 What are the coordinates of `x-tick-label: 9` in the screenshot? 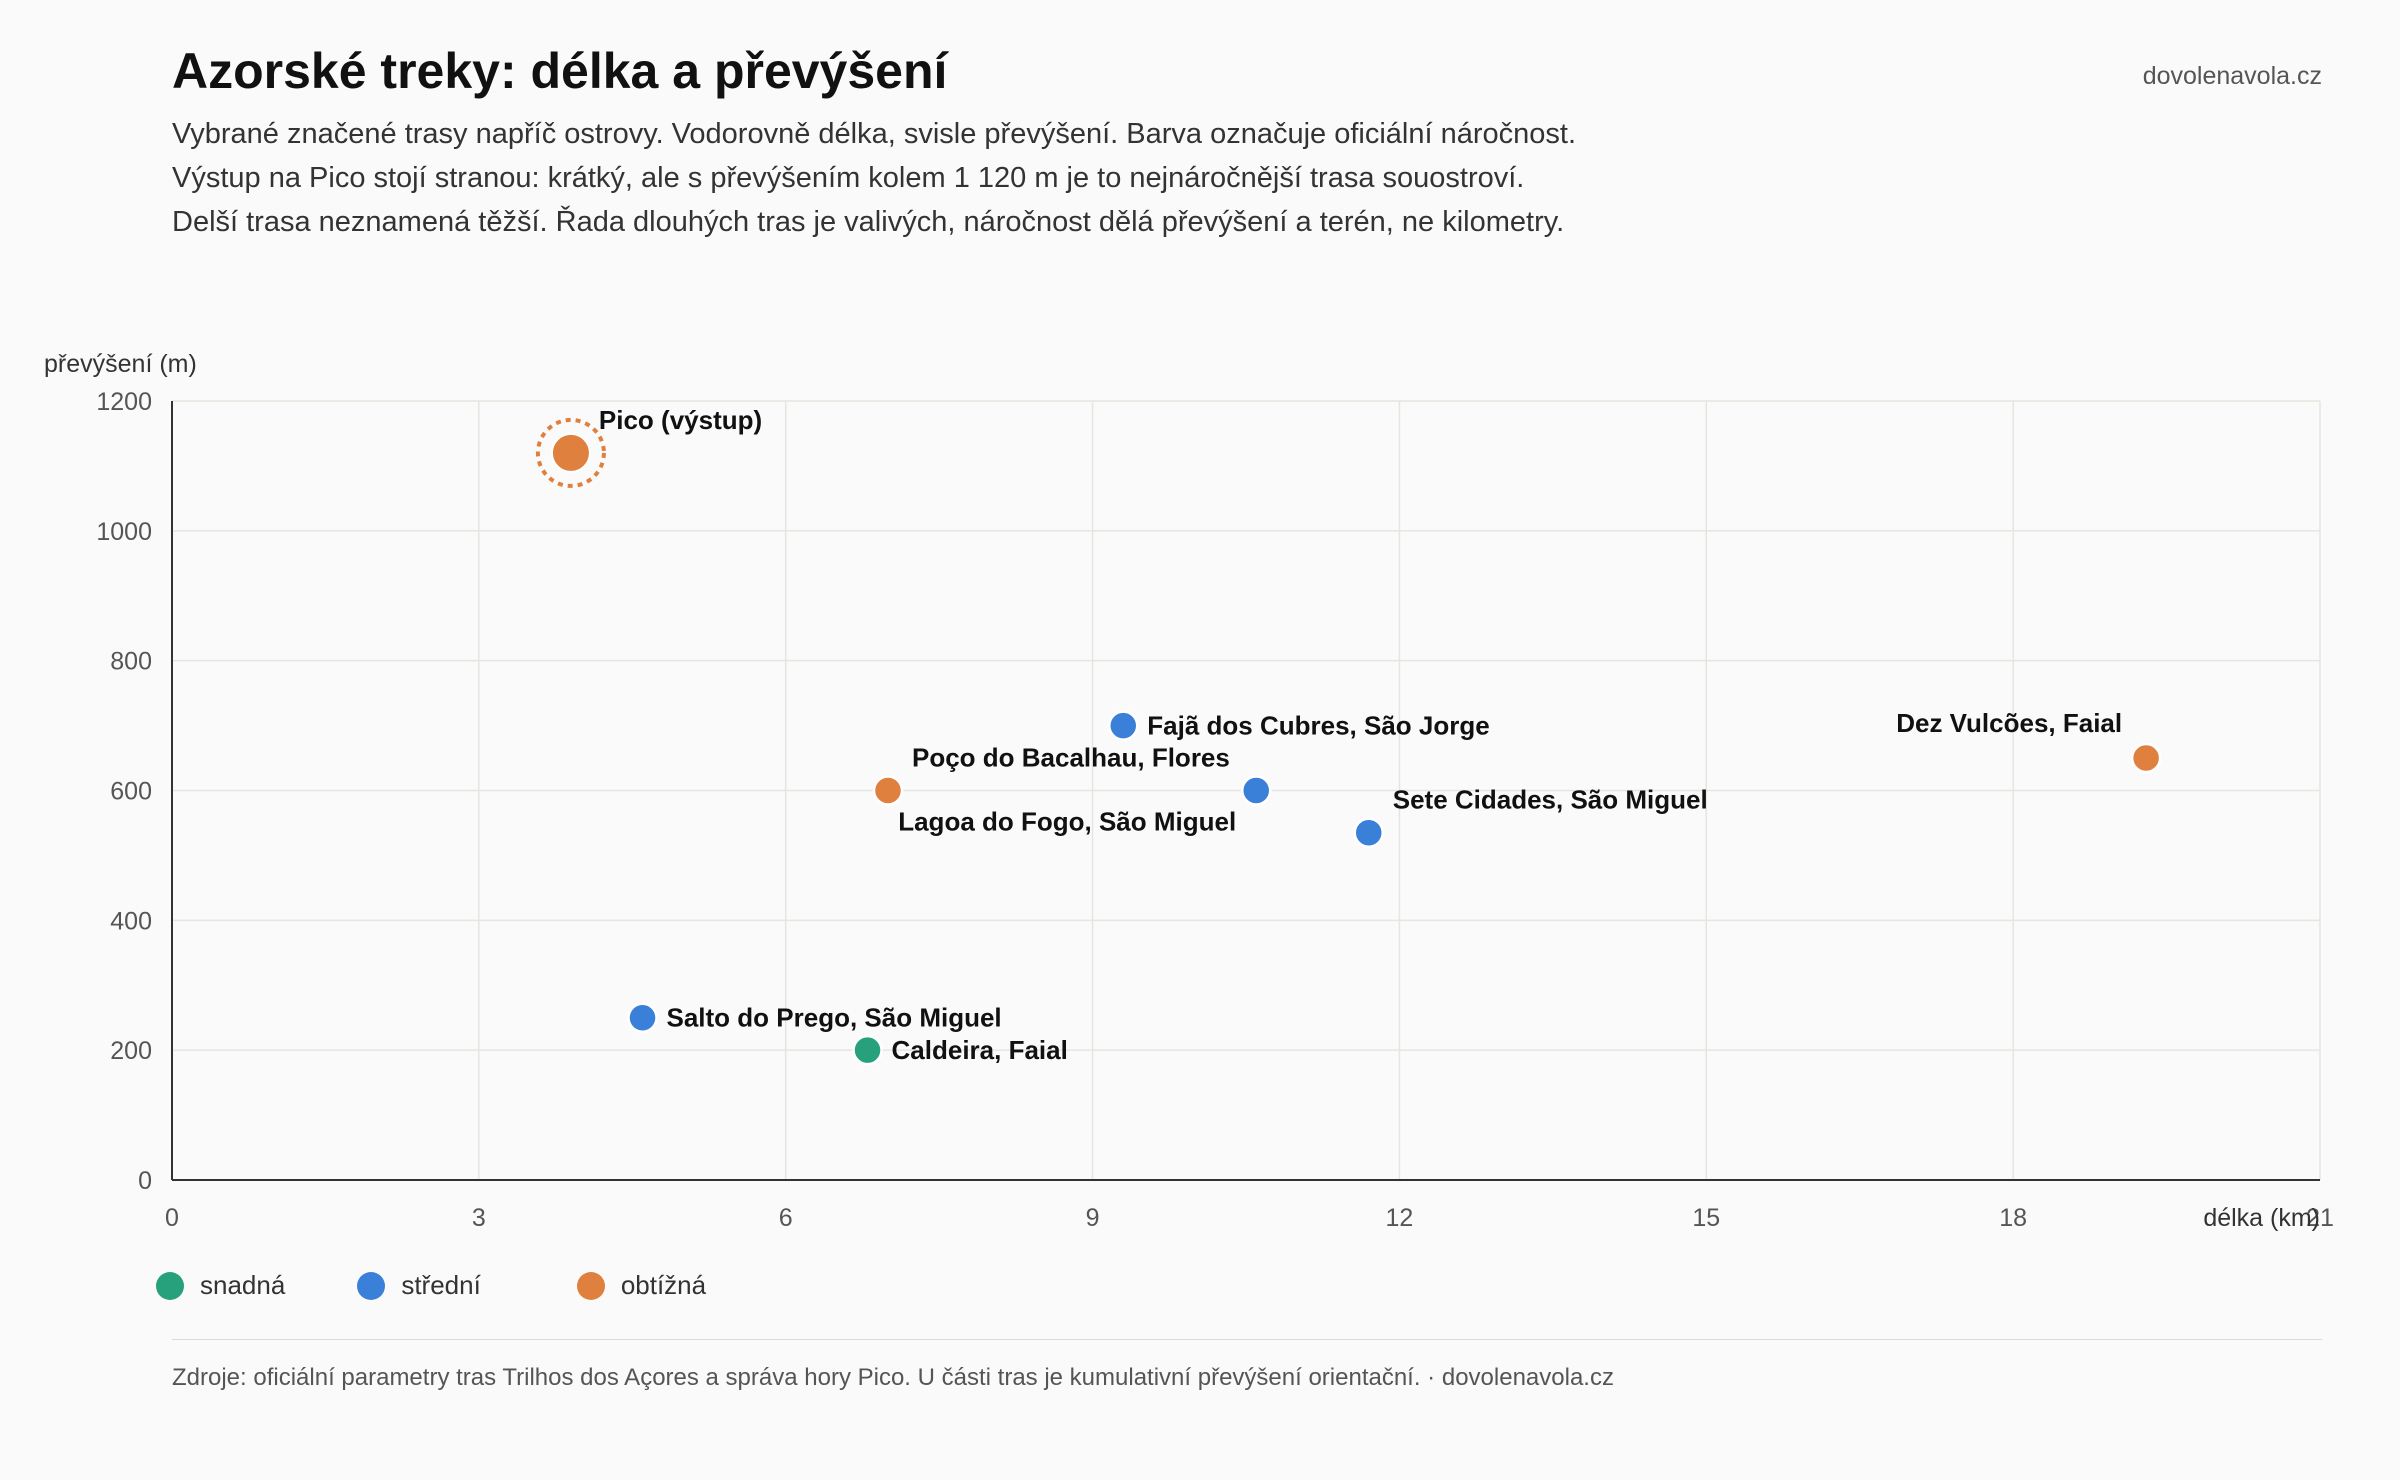 It's located at (1093, 1218).